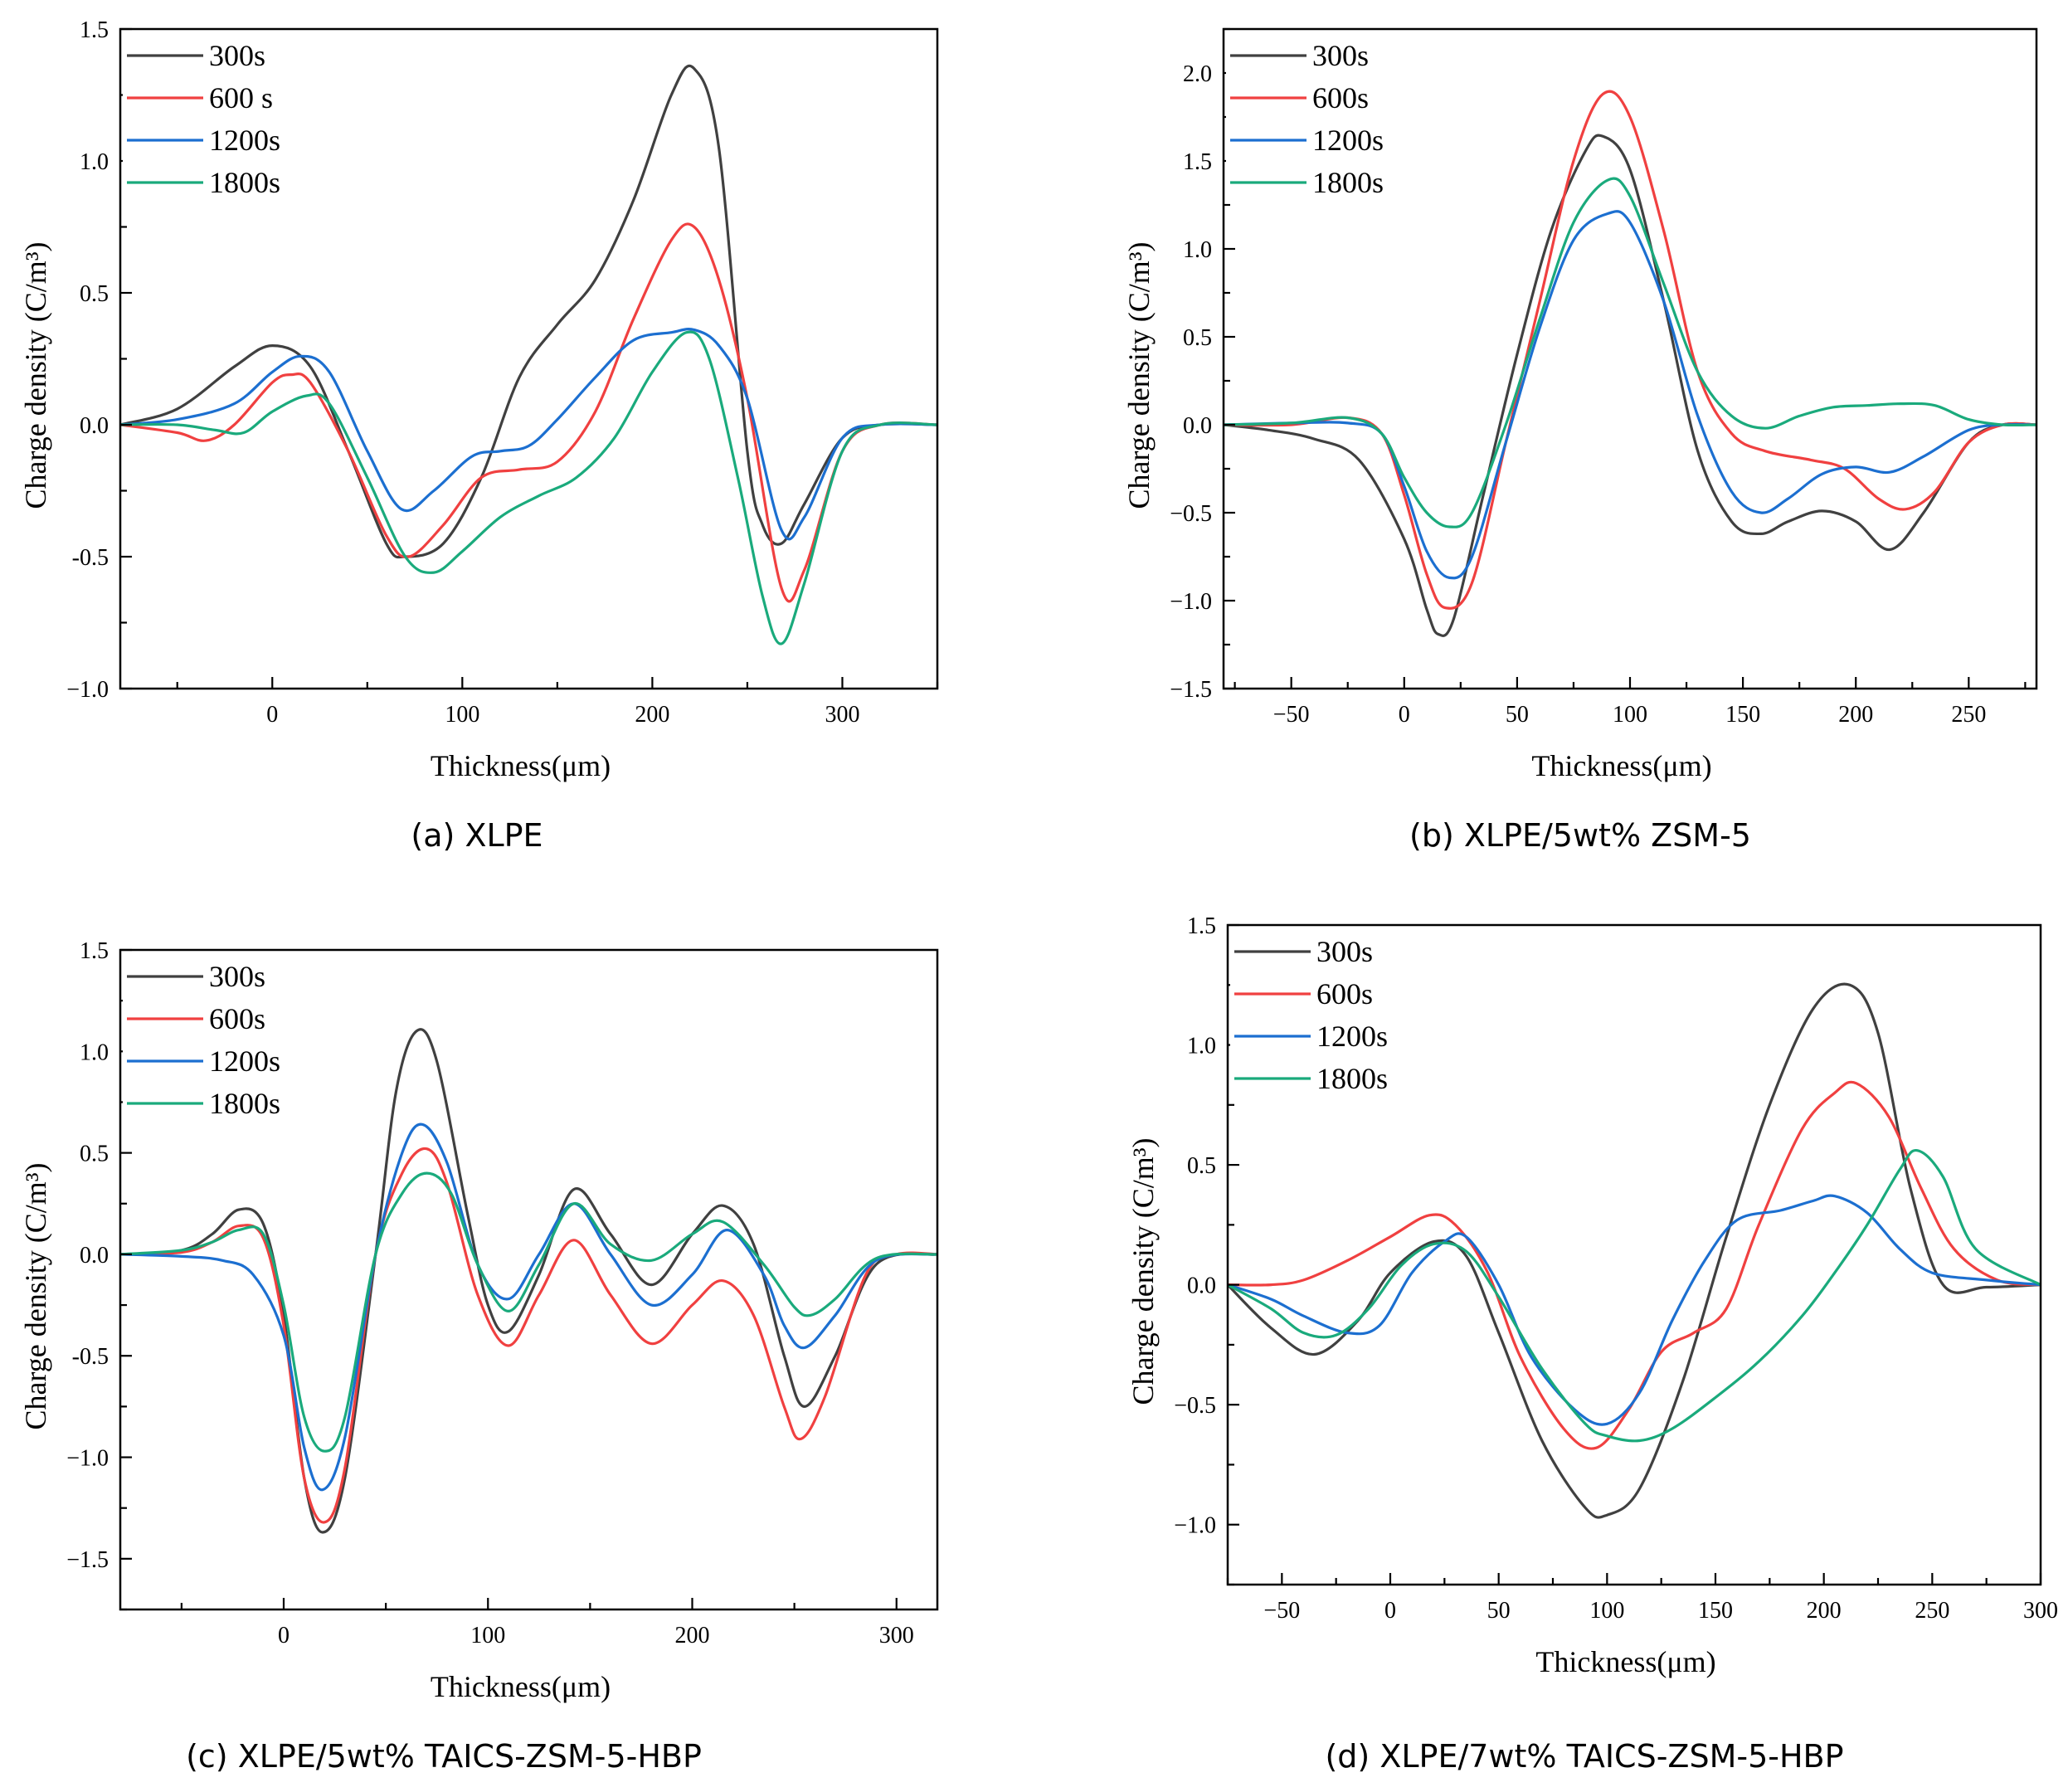 Image resolution: width=2068 pixels, height=1792 pixels. Describe the element at coordinates (444, 1756) in the screenshot. I see `panel-caption: (c) XLPE/5wt% TAICS-ZSM-5-HBP` at that location.